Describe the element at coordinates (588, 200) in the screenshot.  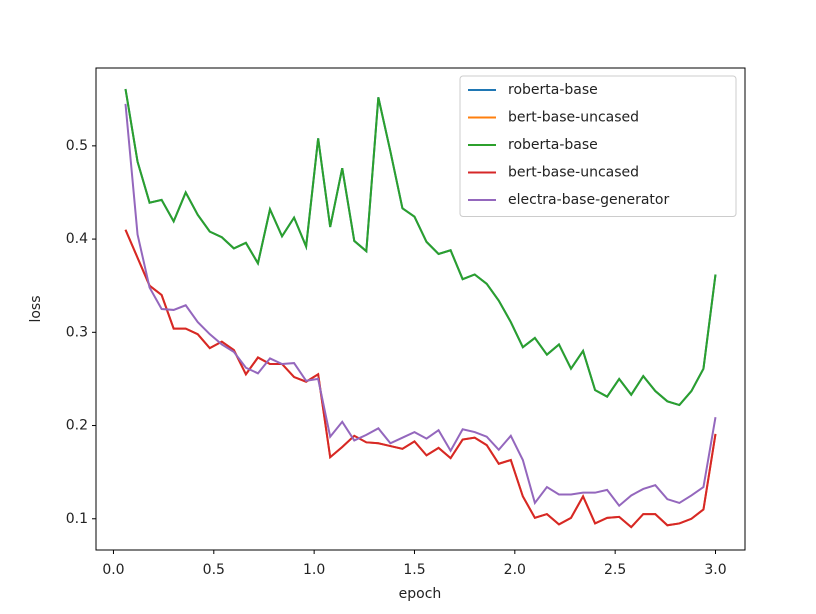
I see `legend-label: electra-base-generator` at that location.